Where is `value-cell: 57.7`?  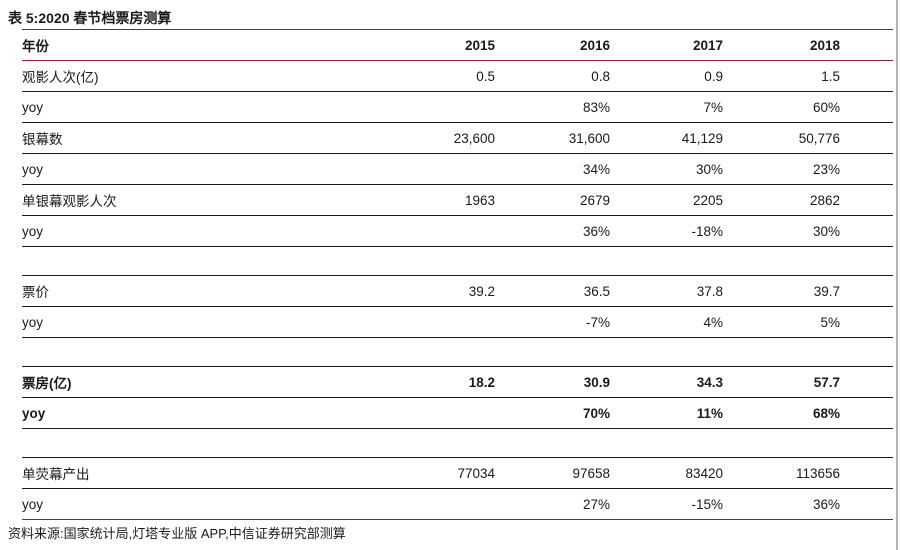
value-cell: 57.7 is located at coordinates (781, 382).